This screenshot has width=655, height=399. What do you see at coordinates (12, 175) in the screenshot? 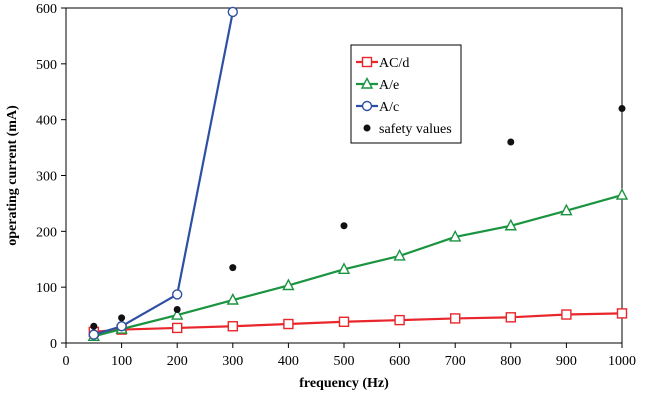
I see `y-axis-title: operating current (mA)` at bounding box center [12, 175].